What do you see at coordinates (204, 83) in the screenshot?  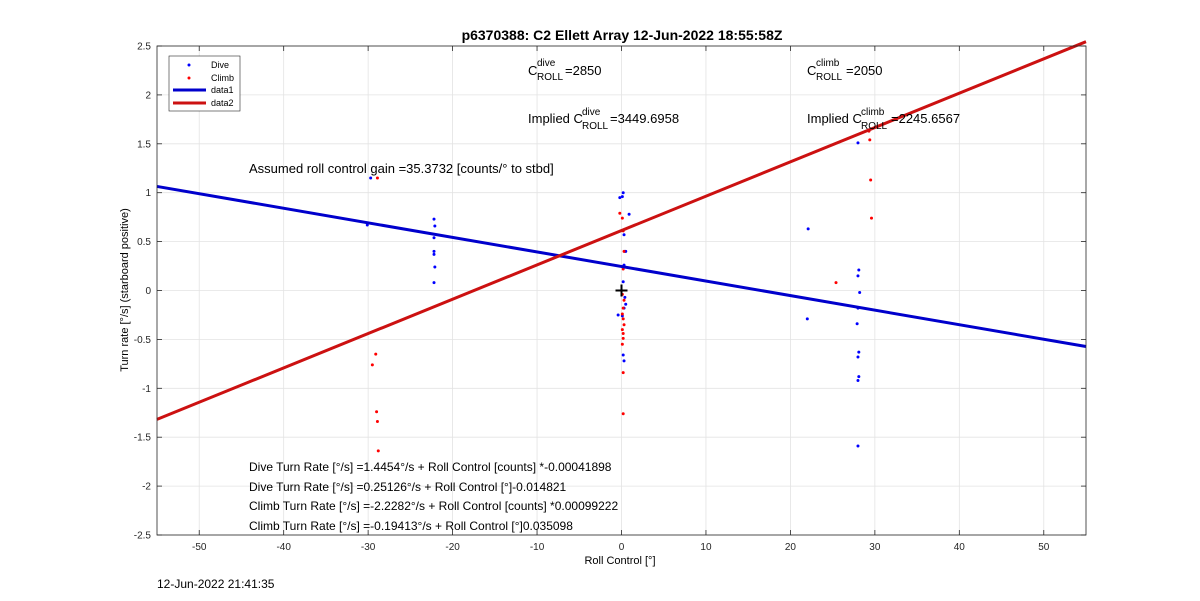 I see `legend: Dive Climb data1 data2` at bounding box center [204, 83].